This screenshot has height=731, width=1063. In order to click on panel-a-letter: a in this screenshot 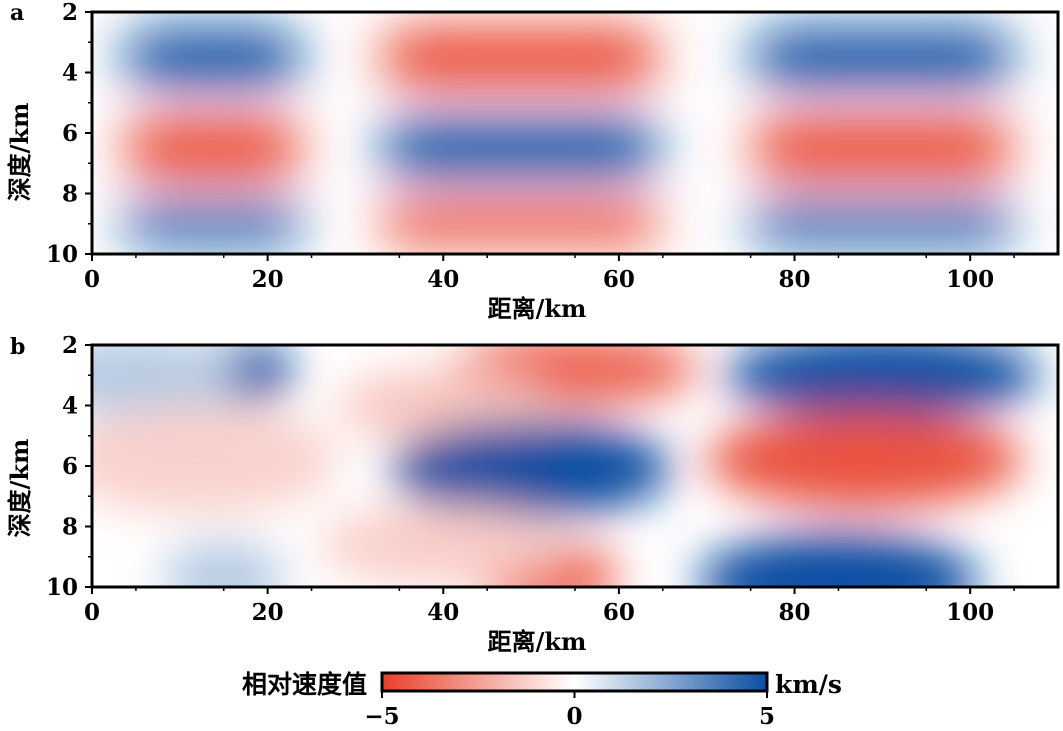, I will do `click(17, 13)`.